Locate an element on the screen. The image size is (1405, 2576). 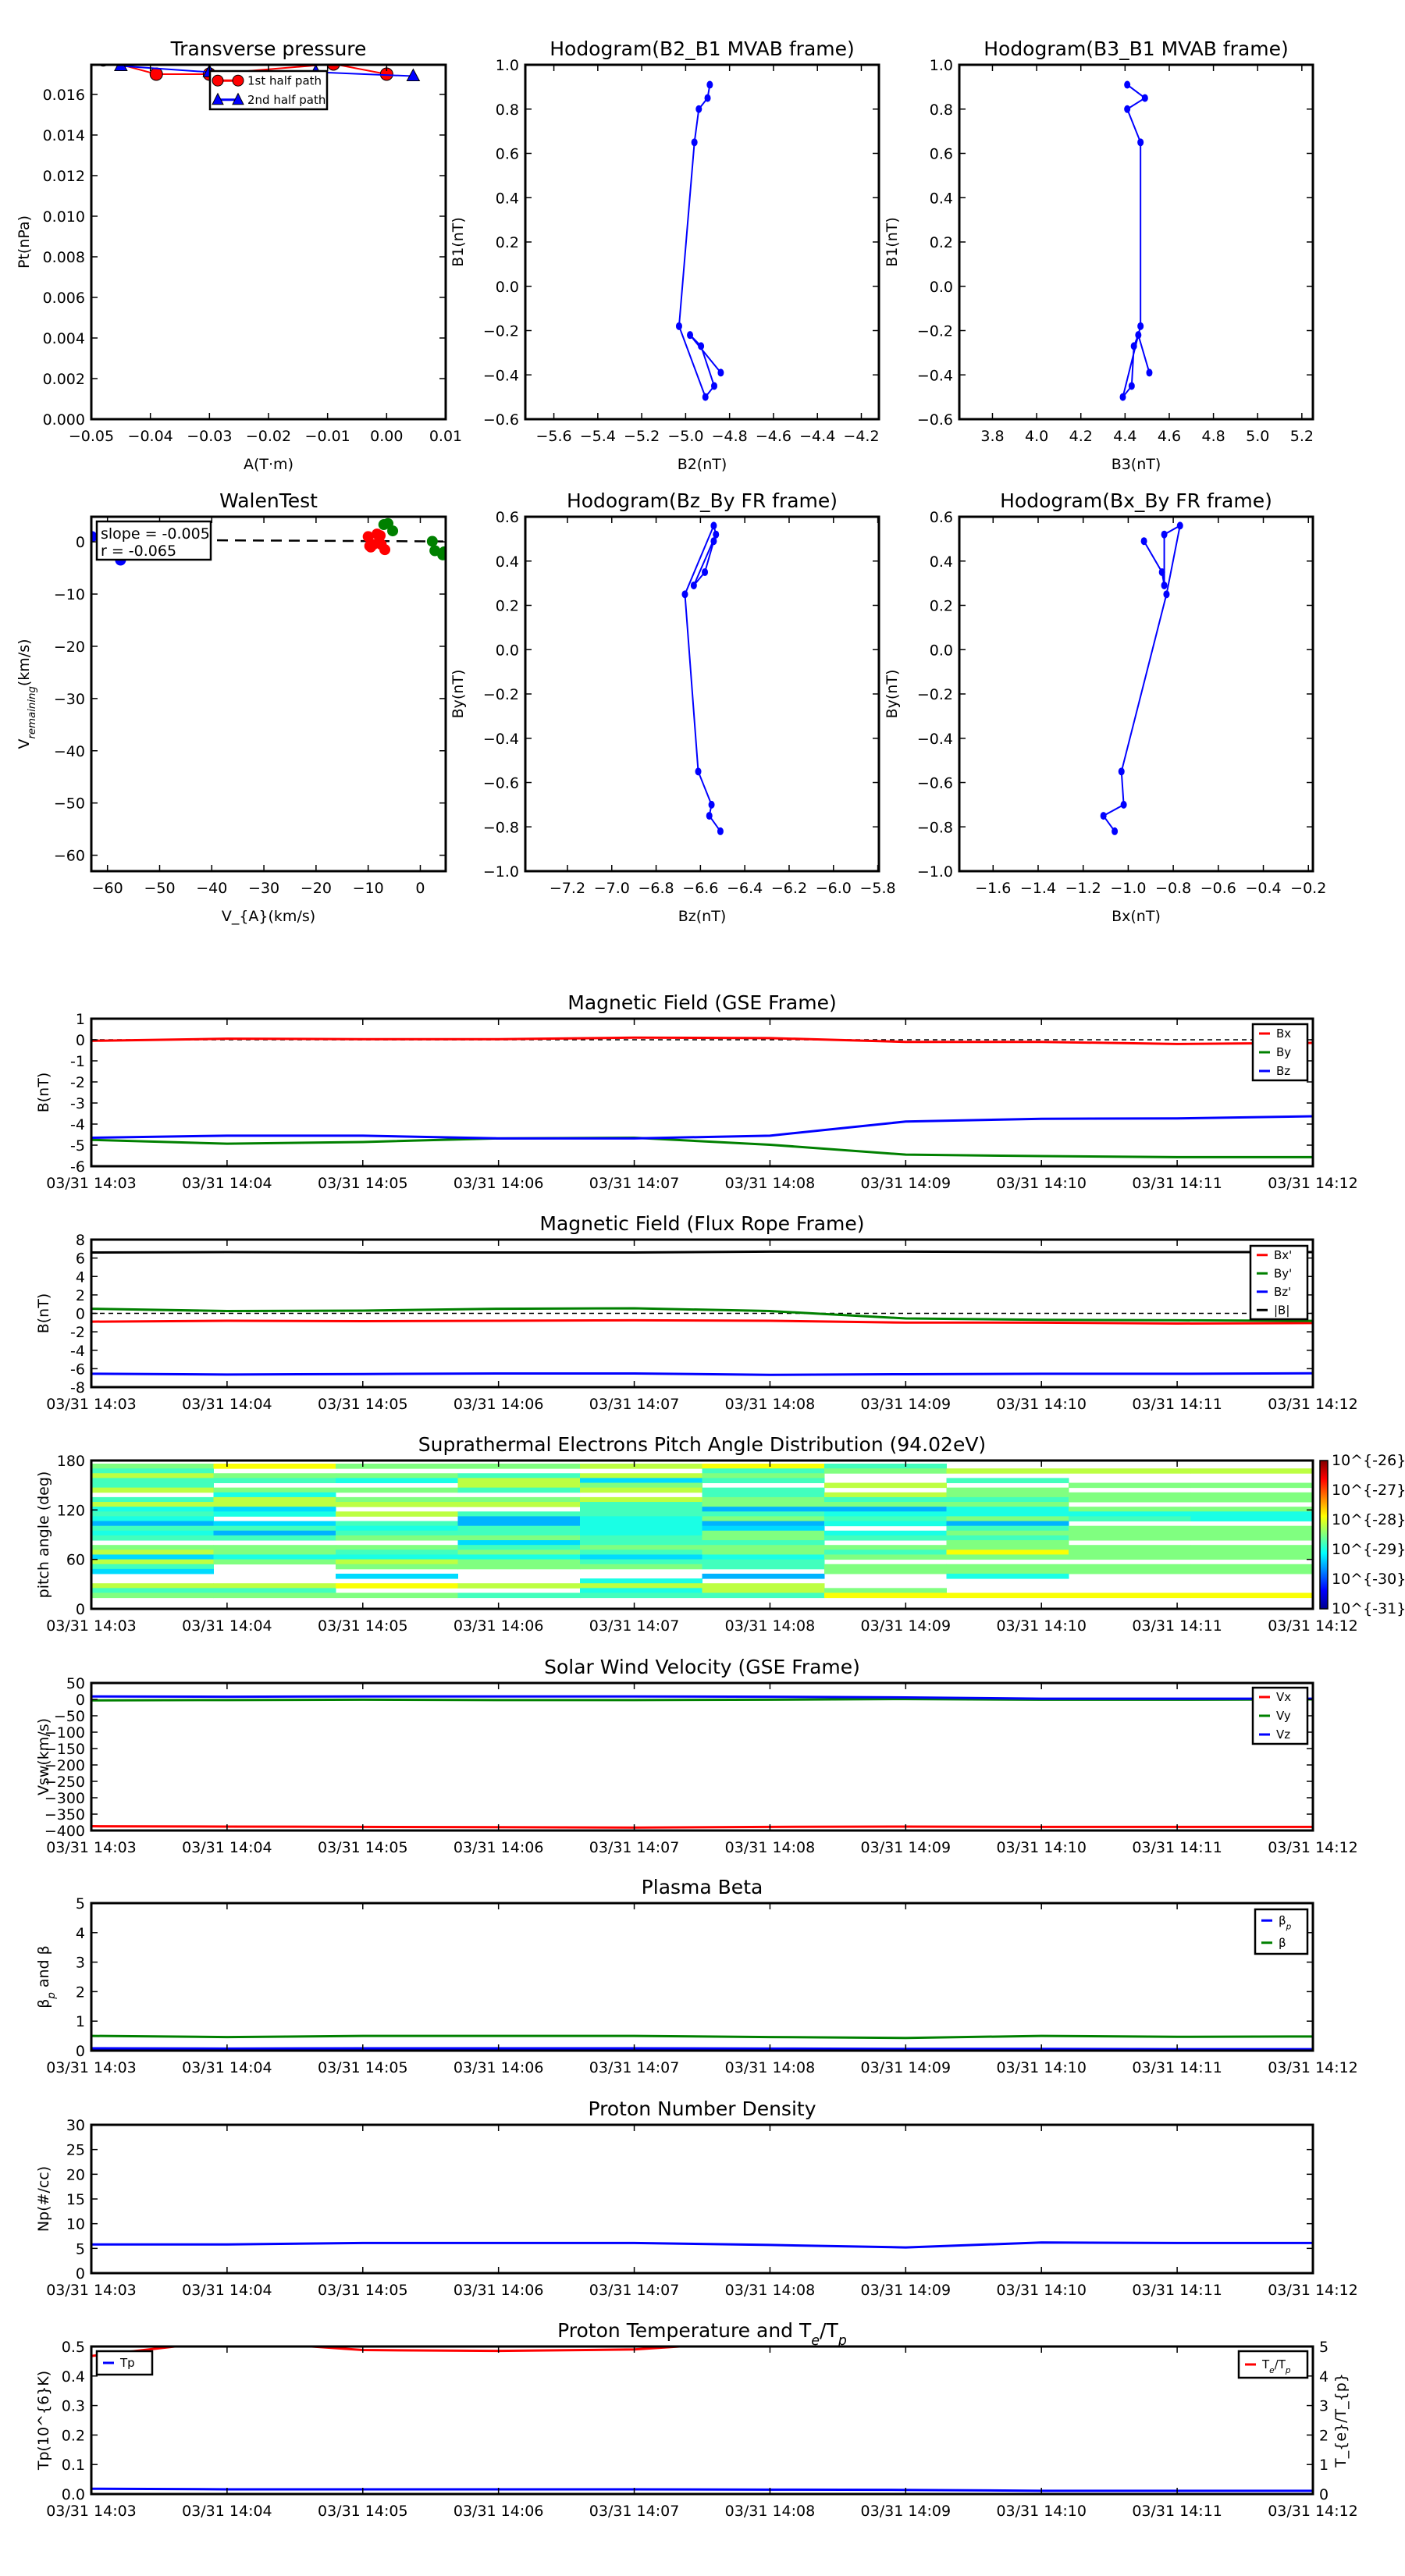
x-tick-label: −0.02 is located at coordinates (269, 436).